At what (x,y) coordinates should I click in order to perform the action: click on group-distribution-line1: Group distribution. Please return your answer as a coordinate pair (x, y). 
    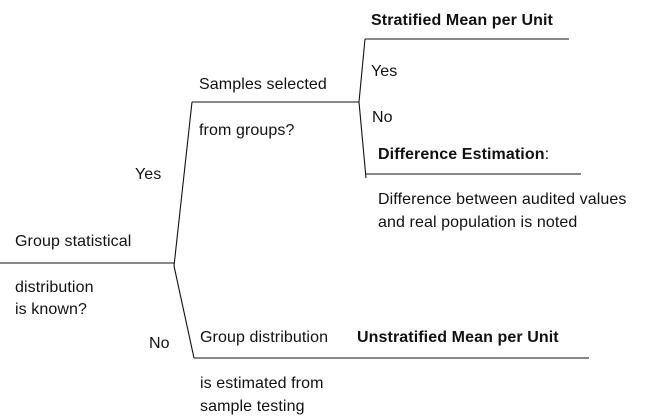
    Looking at the image, I should click on (264, 337).